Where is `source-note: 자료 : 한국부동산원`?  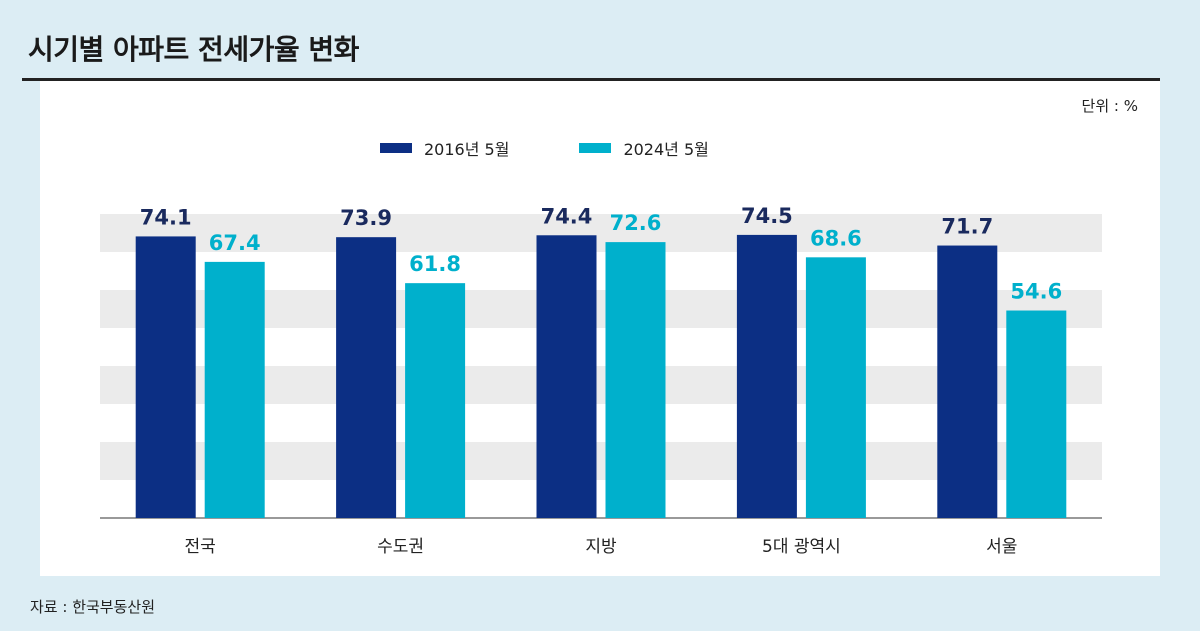
source-note: 자료 : 한국부동산원 is located at coordinates (92, 607).